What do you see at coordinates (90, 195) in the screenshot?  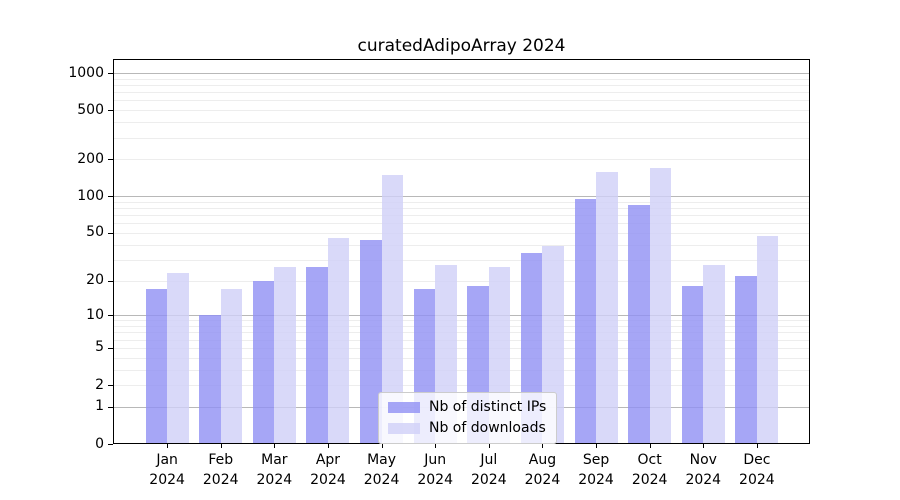 I see `y-tick-label-100: 100` at bounding box center [90, 195].